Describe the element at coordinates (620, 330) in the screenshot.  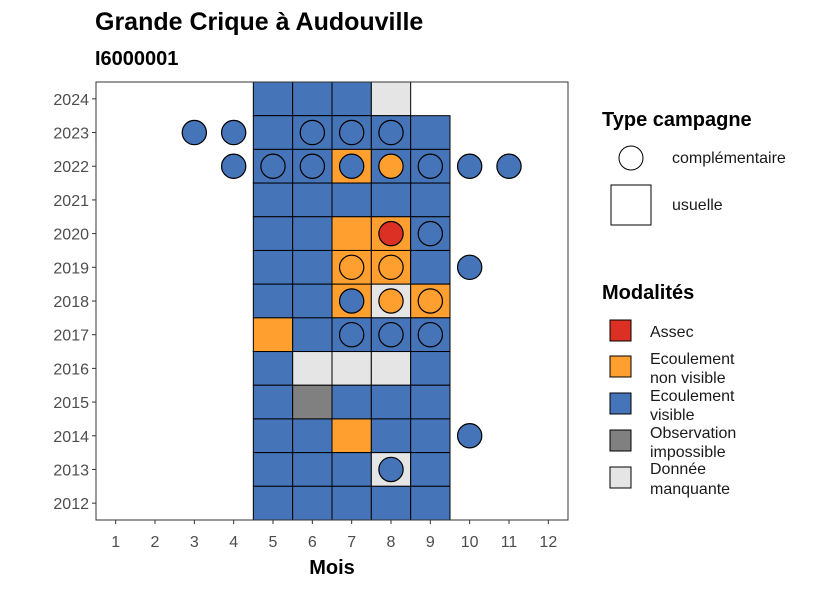
I see `legend-swatch-assec` at that location.